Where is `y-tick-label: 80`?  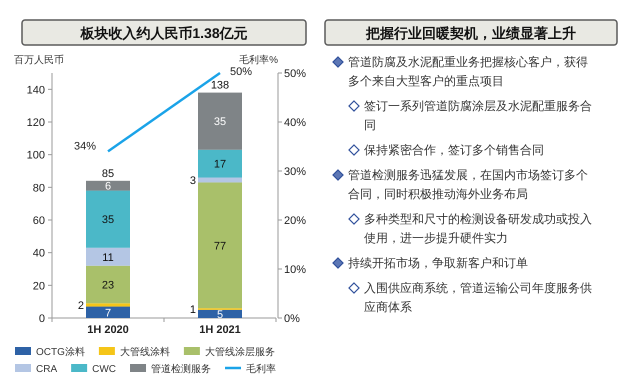 y-tick-label: 80 is located at coordinates (38, 188).